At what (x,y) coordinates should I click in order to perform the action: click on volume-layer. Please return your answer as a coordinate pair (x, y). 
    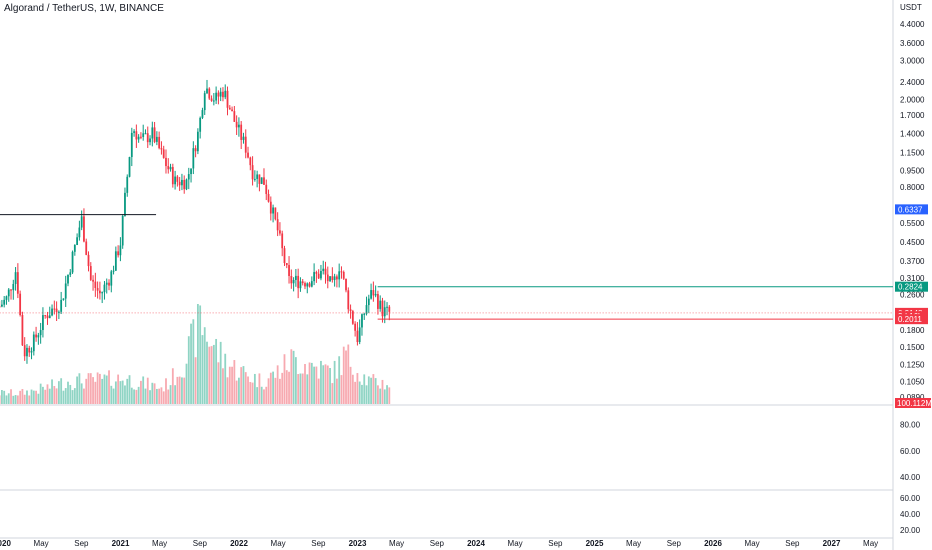
    Looking at the image, I should click on (195, 354).